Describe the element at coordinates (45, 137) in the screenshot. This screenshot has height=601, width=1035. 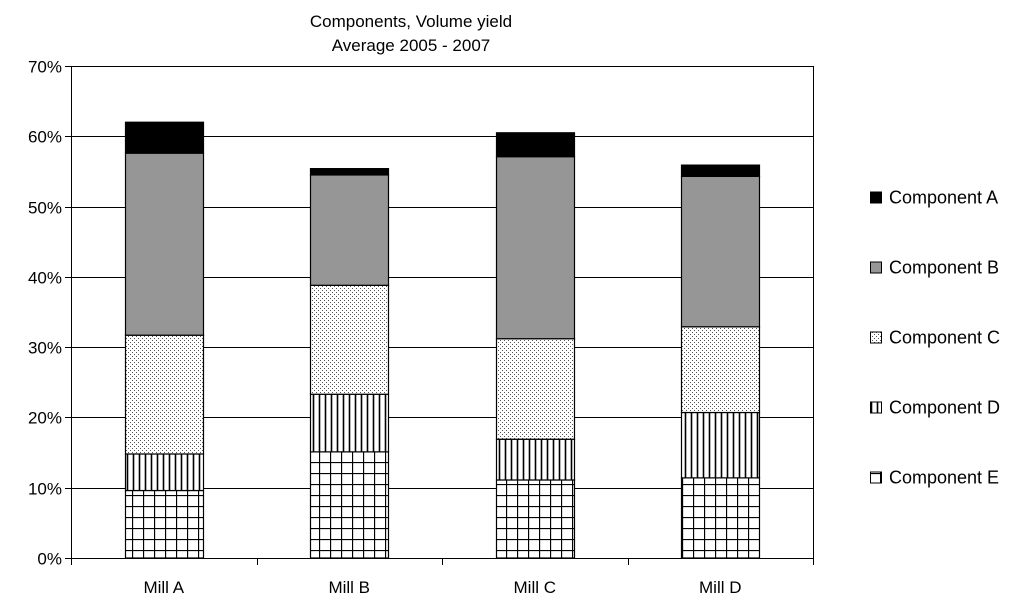
I see `y-tick-label: 60%` at that location.